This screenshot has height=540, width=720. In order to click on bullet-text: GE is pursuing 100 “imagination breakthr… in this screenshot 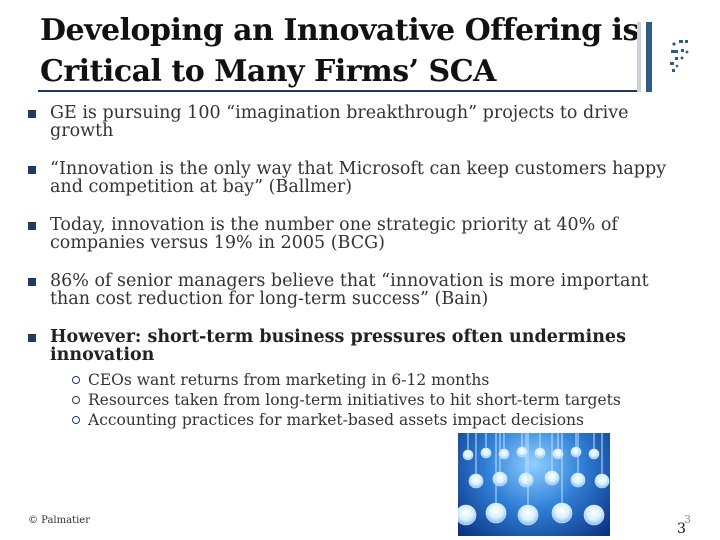, I will do `click(339, 122)`.